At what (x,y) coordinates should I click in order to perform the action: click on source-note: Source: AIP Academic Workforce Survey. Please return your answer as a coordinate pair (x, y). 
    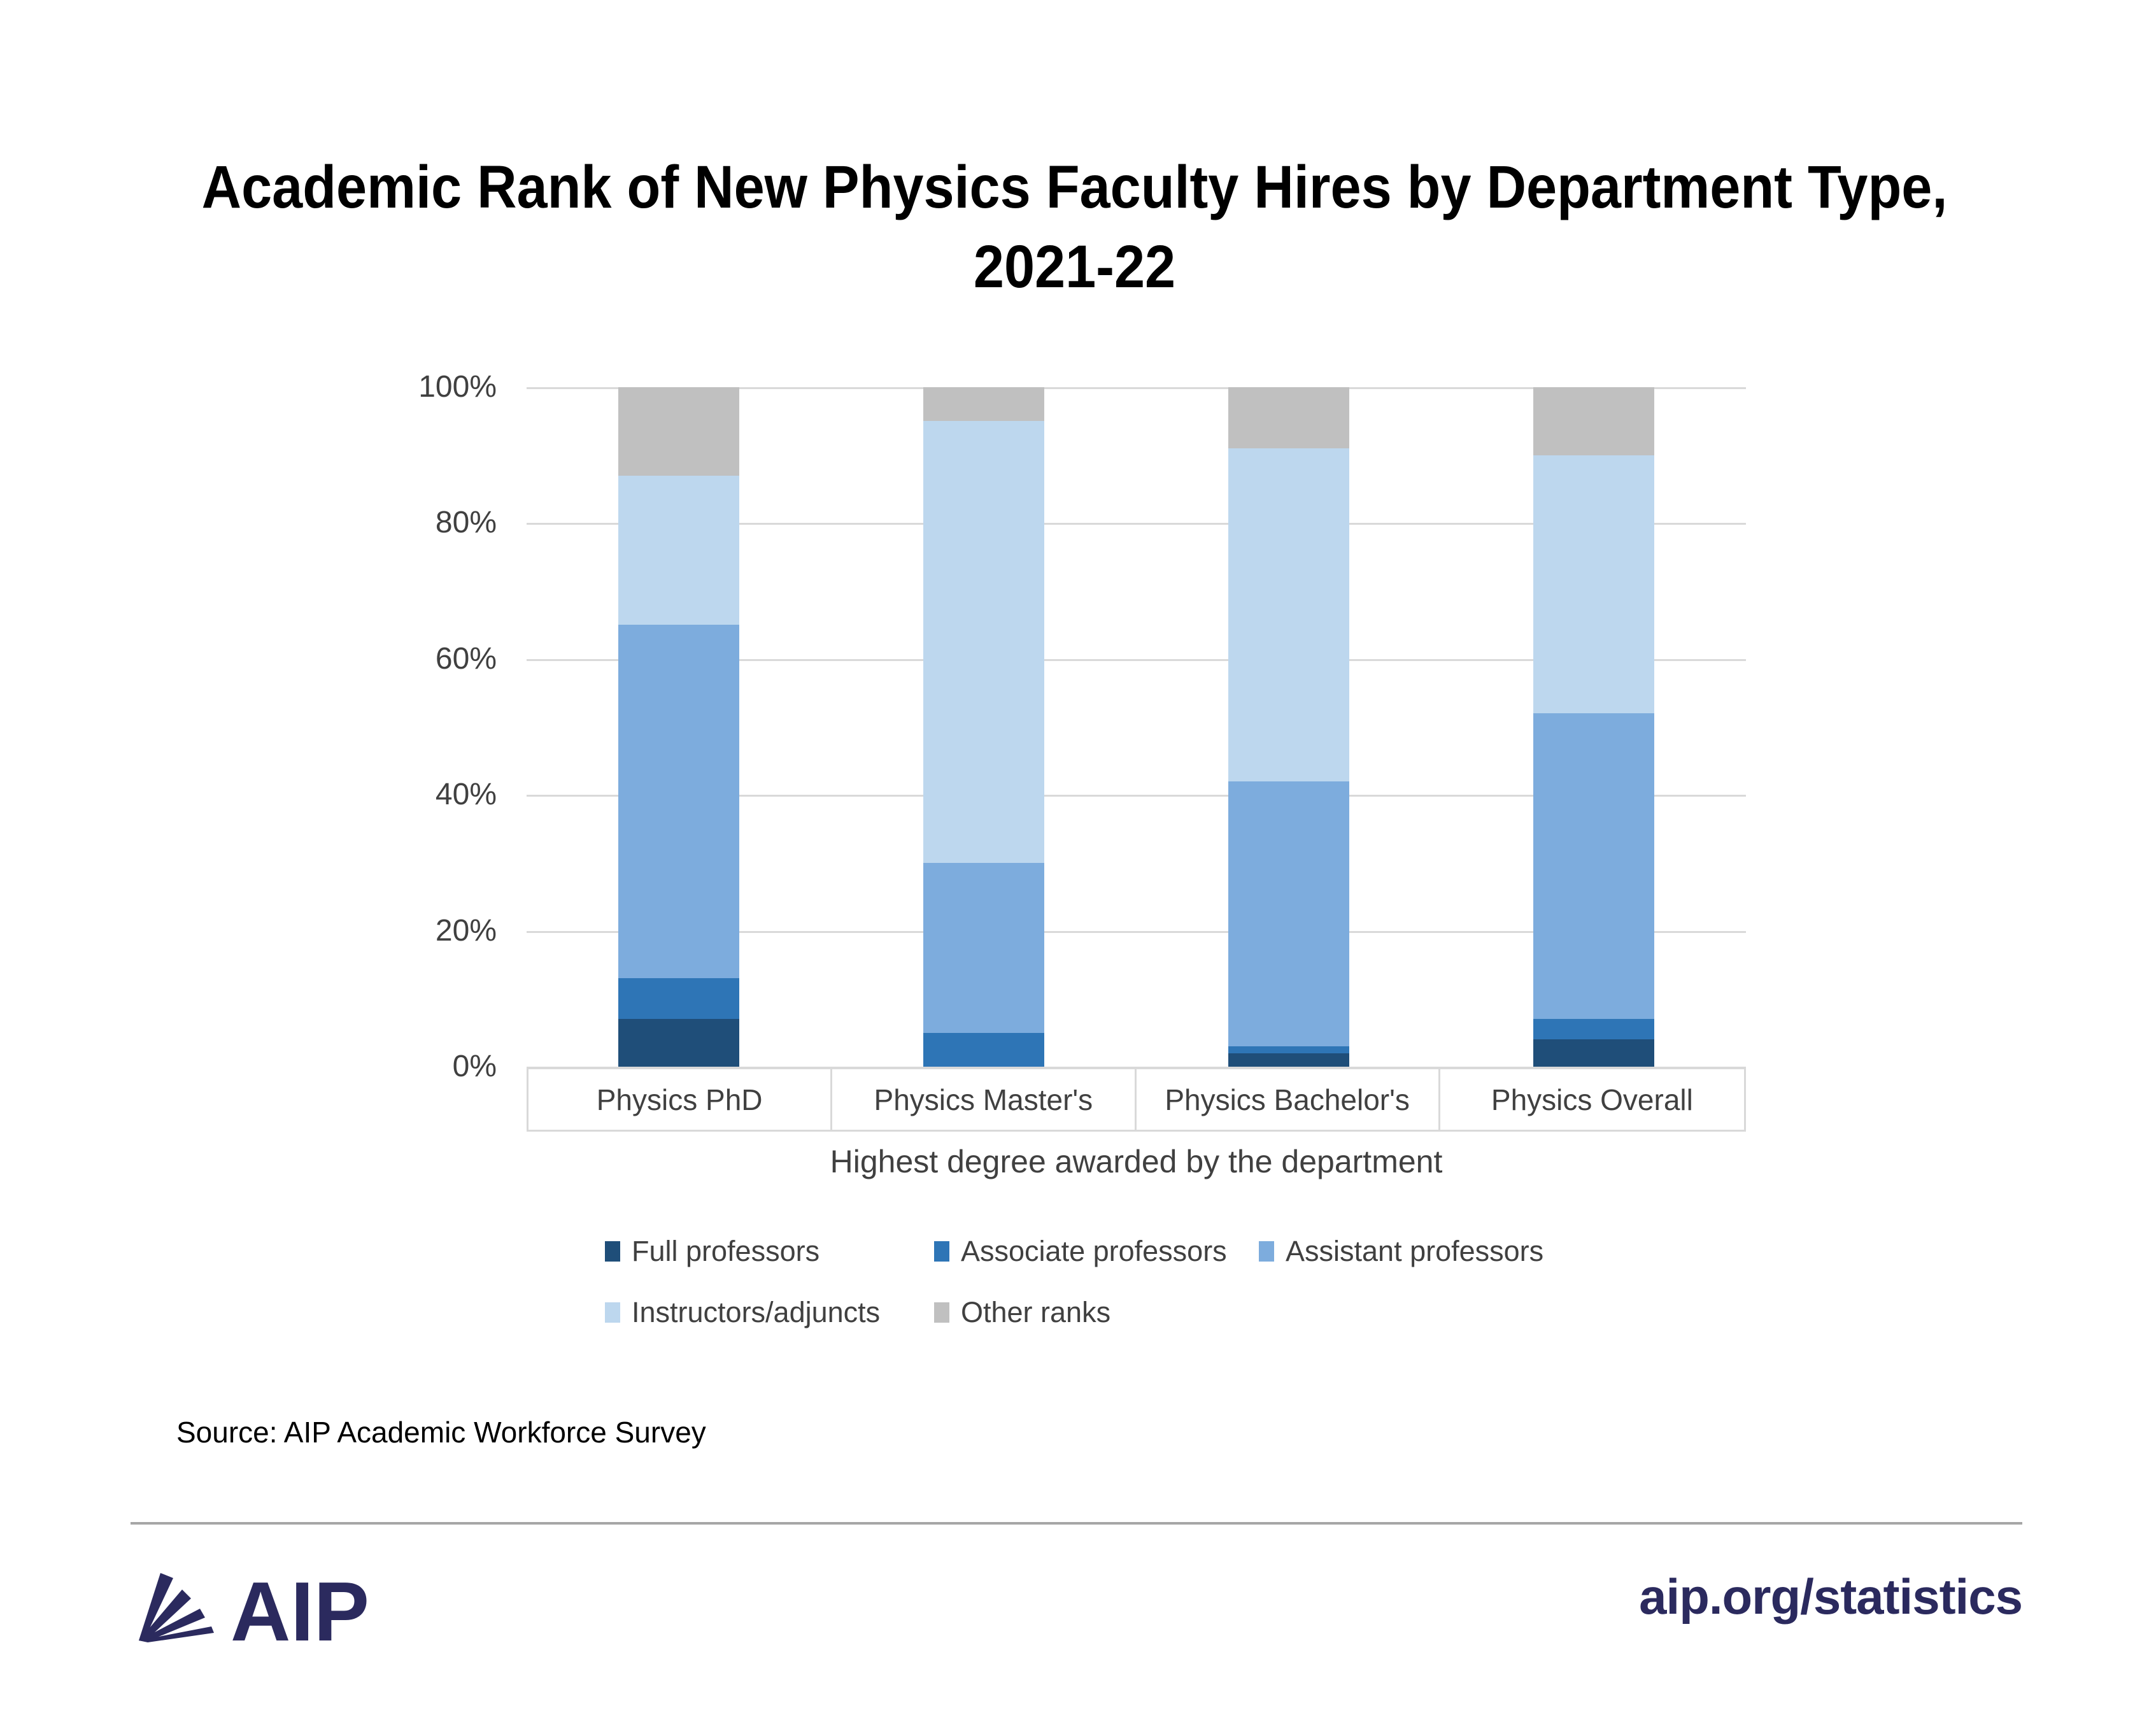
    Looking at the image, I should click on (441, 1432).